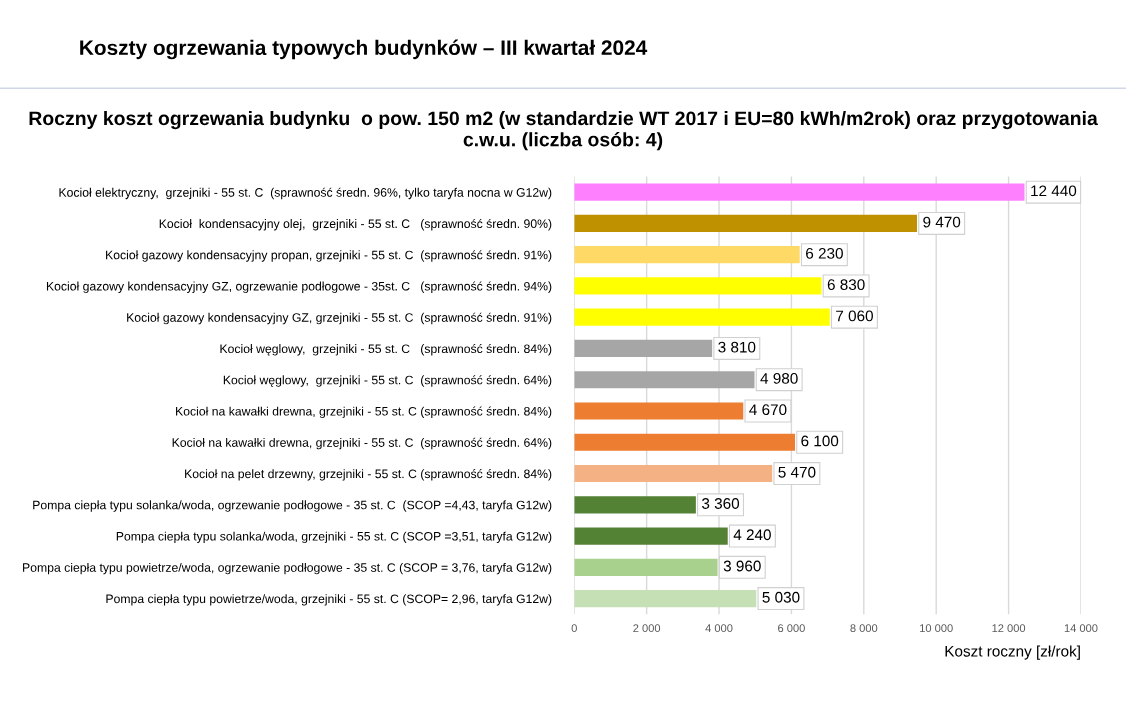 The image size is (1126, 706). I want to click on text: Koszty ogrzewania typowych budynków – III kwartał 2024, so click(364, 49).